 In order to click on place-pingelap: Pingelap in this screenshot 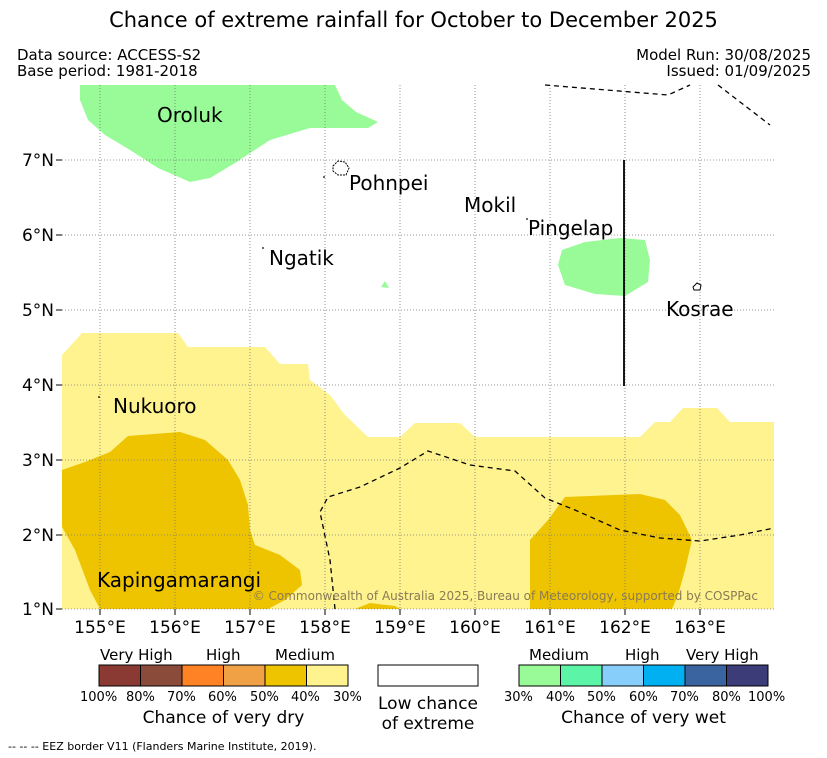, I will do `click(570, 228)`.